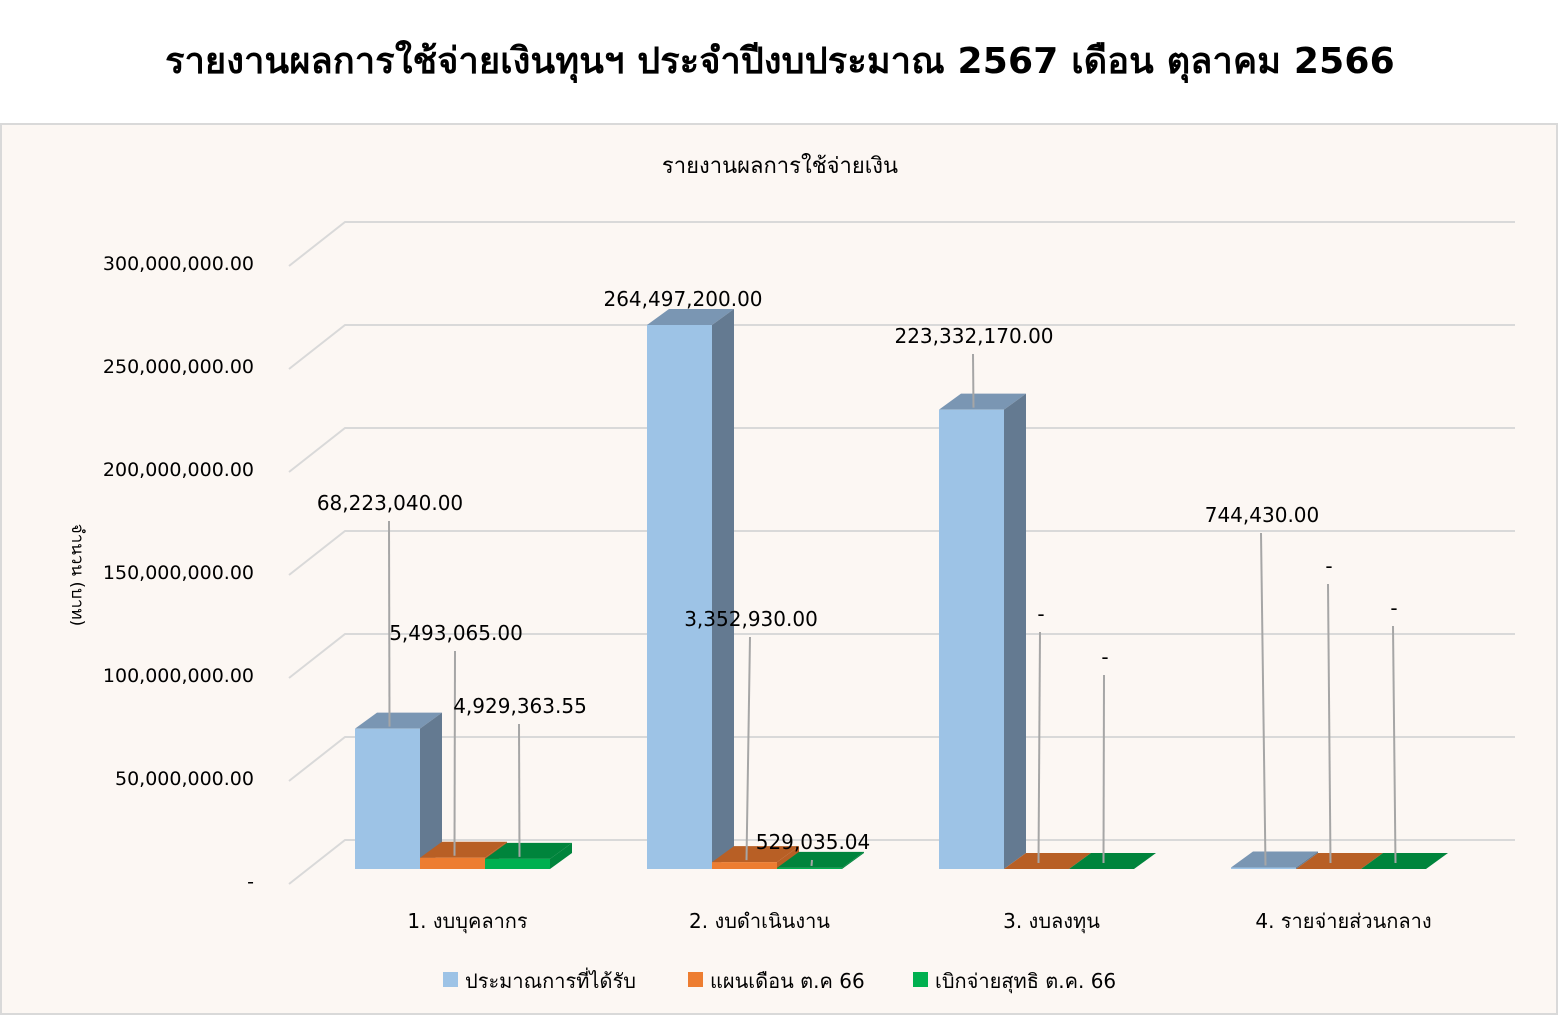 The height and width of the screenshot is (1017, 1560). I want to click on legend-label: เบิกจ่ายสุทธิ ต.ค. 66, so click(1025, 981).